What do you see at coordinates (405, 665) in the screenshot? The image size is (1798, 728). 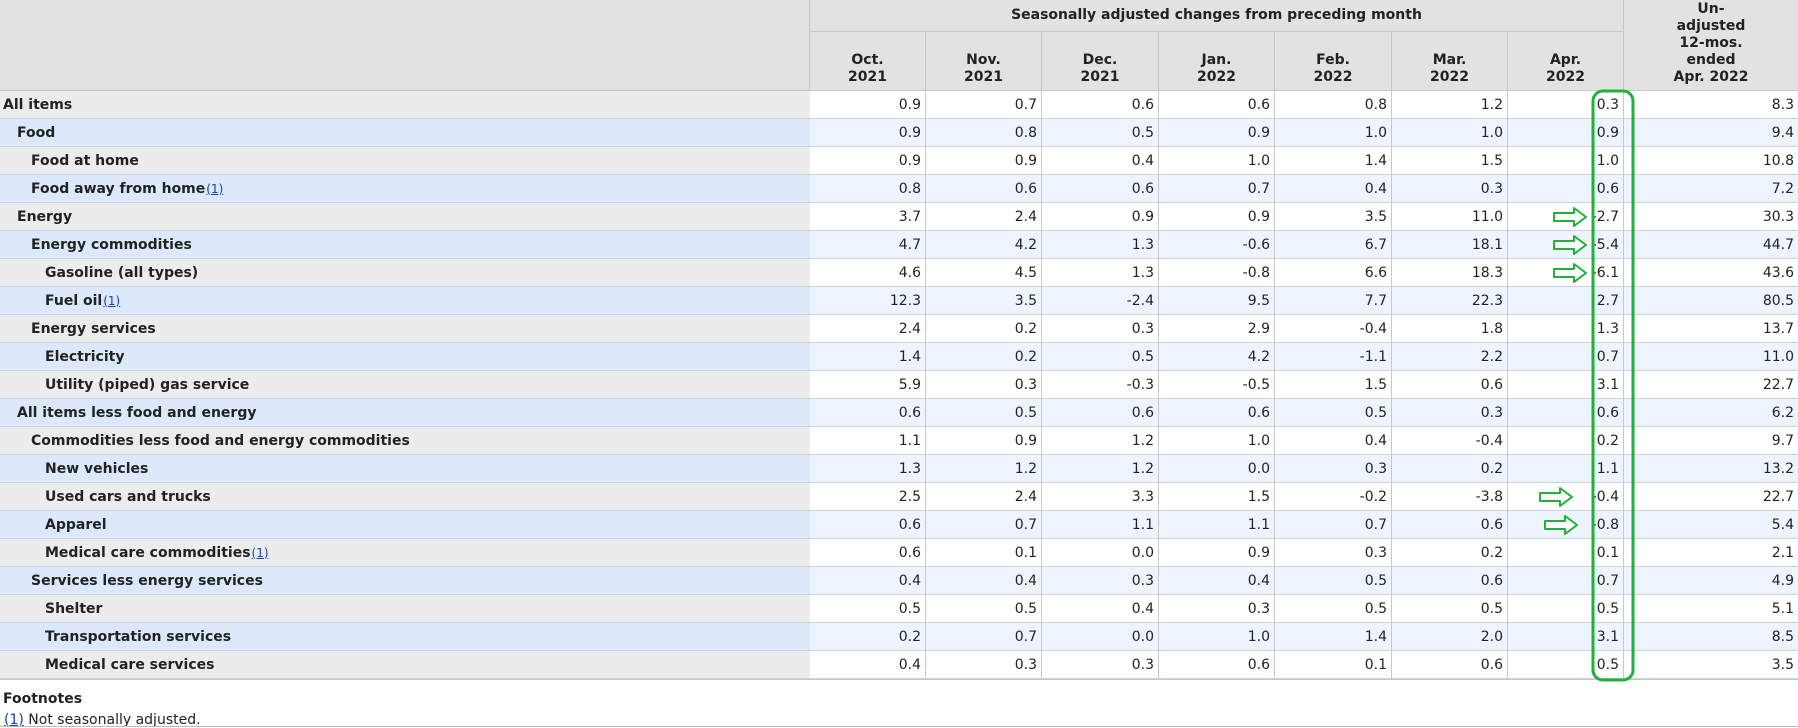 I see `row-label: Medical care services` at bounding box center [405, 665].